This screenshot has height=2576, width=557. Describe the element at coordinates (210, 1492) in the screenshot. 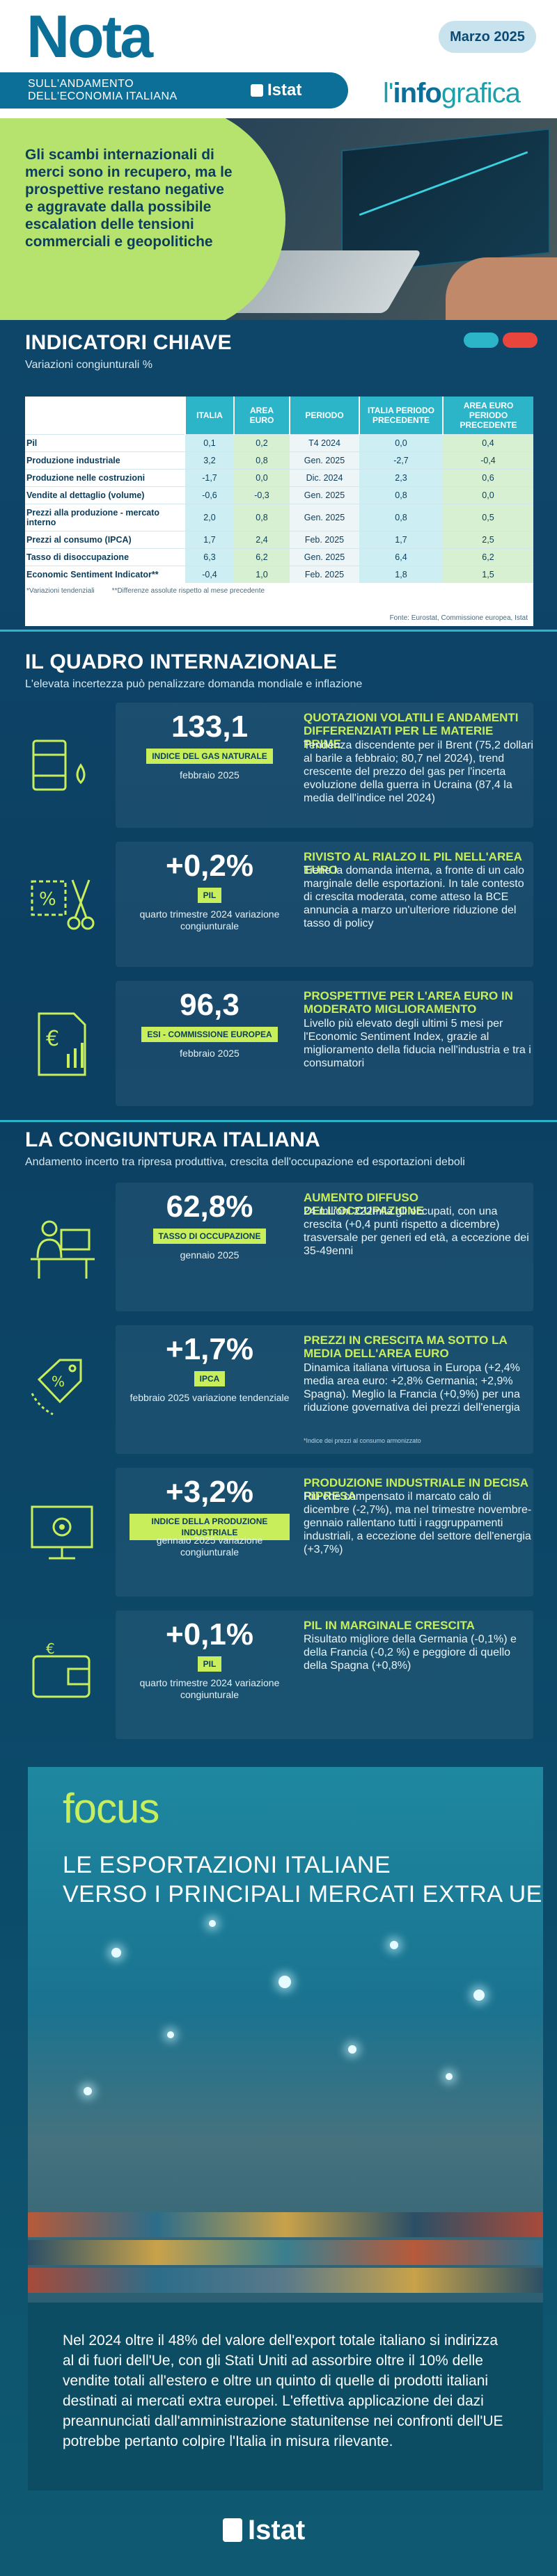

I see `kpi-value: +3,2%` at that location.